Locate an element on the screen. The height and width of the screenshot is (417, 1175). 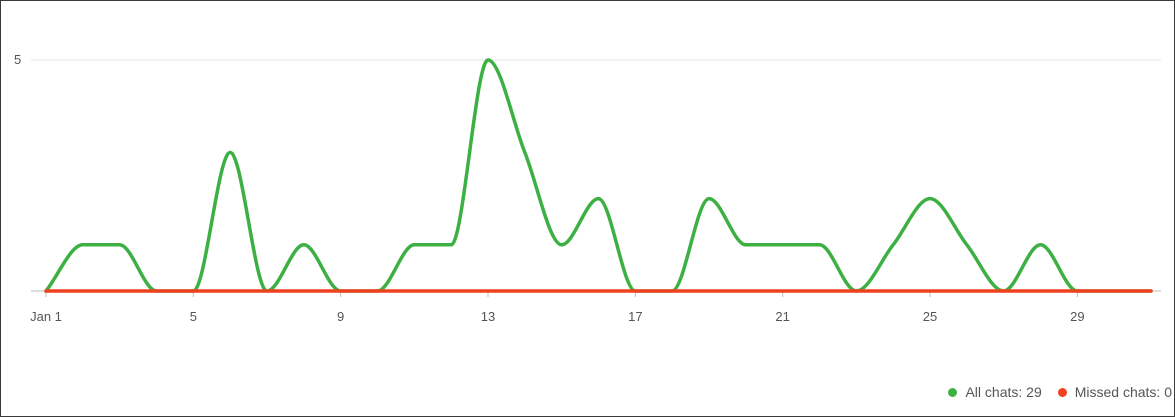
legend-item-all-chats: All chats: 29 is located at coordinates (995, 392).